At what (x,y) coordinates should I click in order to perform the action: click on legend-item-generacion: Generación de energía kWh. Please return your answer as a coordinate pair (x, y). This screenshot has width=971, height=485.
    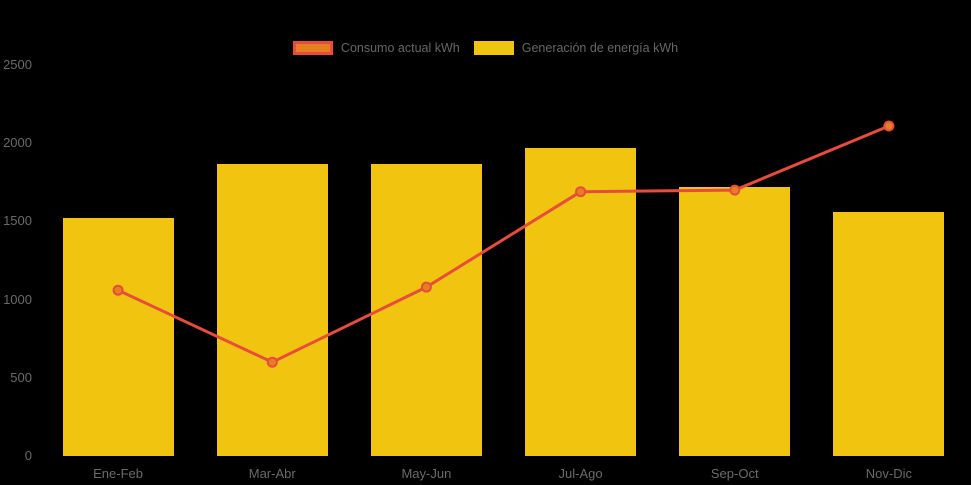
    Looking at the image, I should click on (576, 48).